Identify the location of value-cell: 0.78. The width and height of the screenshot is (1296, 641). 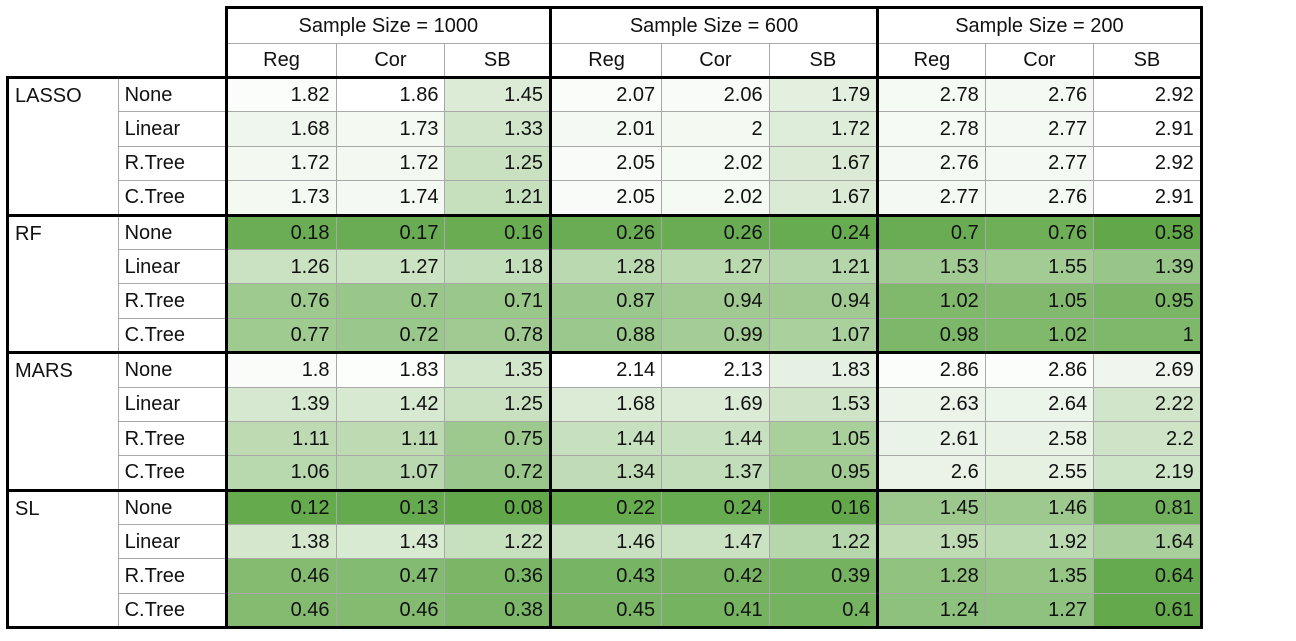
(498, 336).